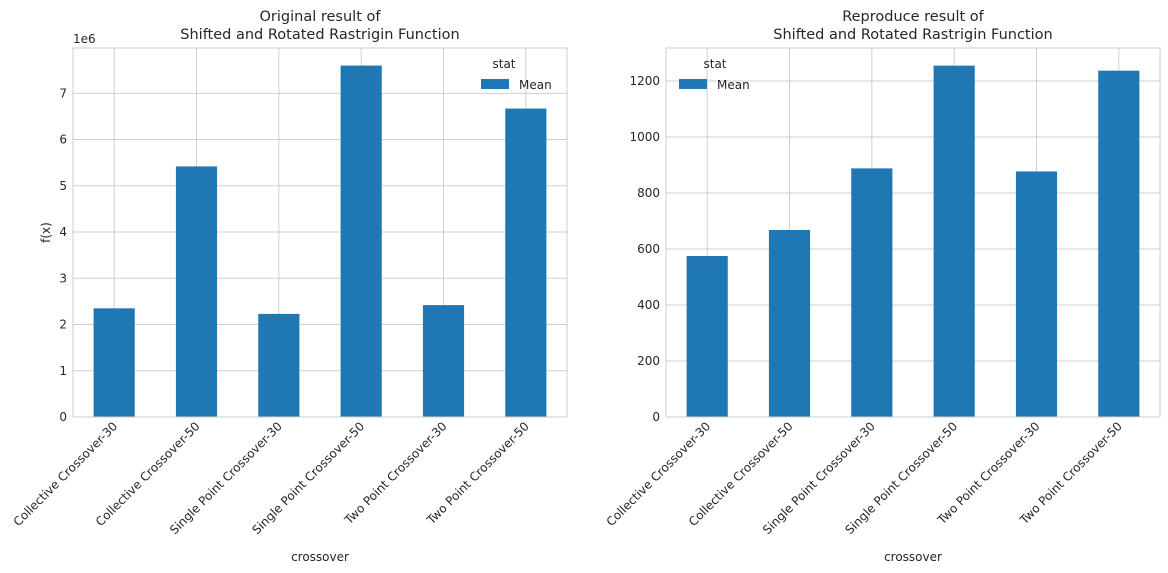 The height and width of the screenshot is (573, 1168). What do you see at coordinates (63, 93) in the screenshot?
I see `y-tick-label: 7` at bounding box center [63, 93].